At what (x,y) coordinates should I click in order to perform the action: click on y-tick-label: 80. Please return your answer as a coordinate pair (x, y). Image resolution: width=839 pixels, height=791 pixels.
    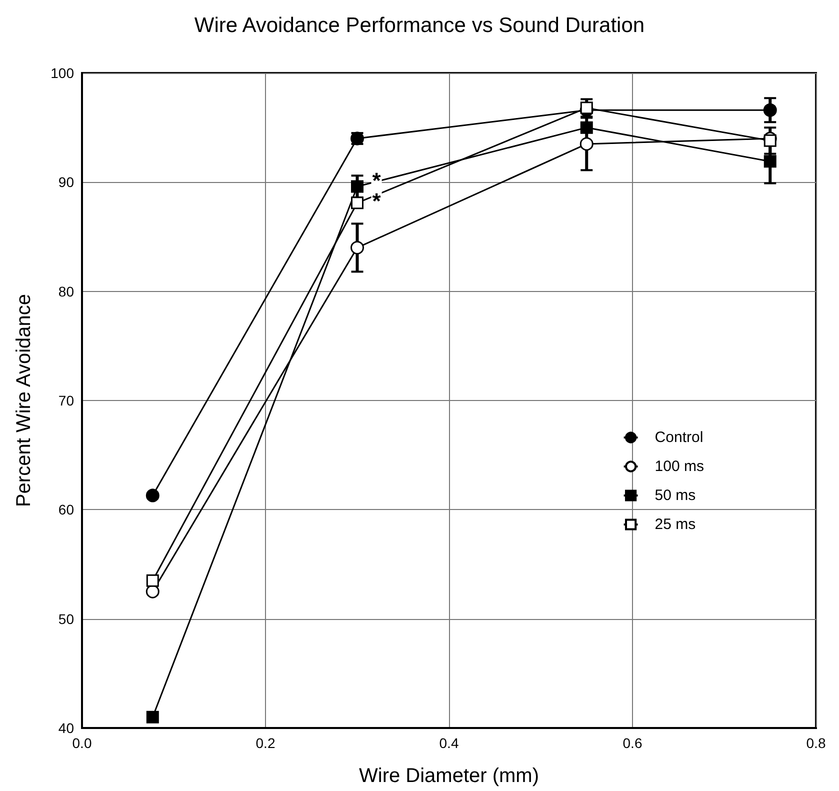
    Looking at the image, I should click on (66, 291).